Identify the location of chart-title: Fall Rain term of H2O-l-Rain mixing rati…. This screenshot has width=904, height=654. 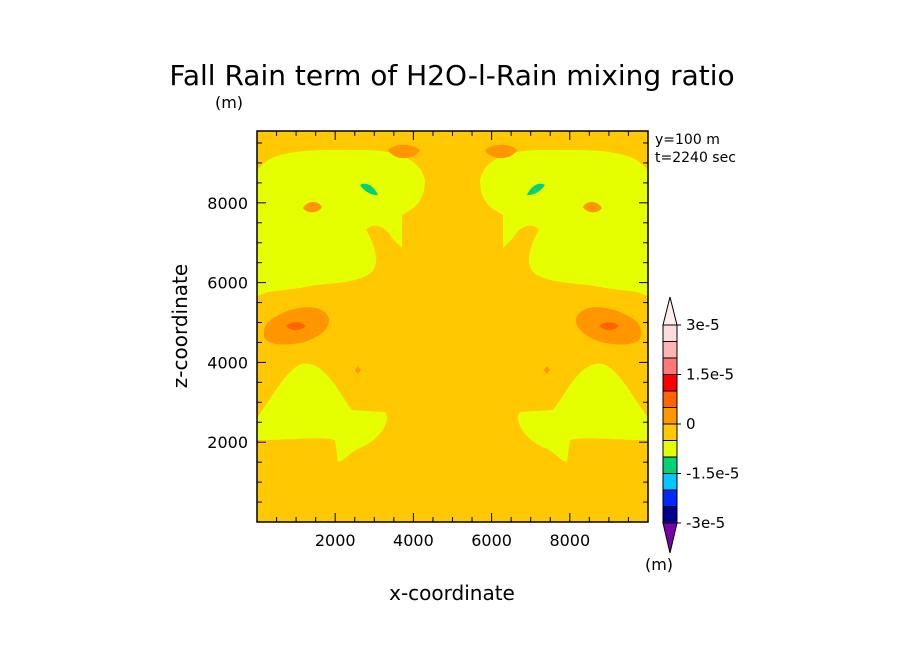
(451, 75).